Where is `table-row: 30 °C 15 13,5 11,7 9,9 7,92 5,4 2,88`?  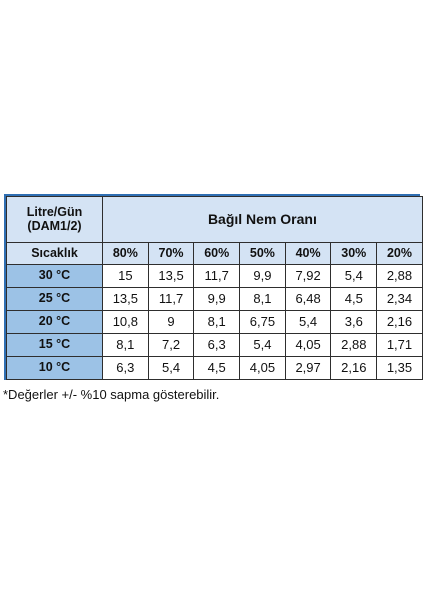
table-row: 30 °C 15 13,5 11,7 9,9 7,92 5,4 2,88 is located at coordinates (214, 276).